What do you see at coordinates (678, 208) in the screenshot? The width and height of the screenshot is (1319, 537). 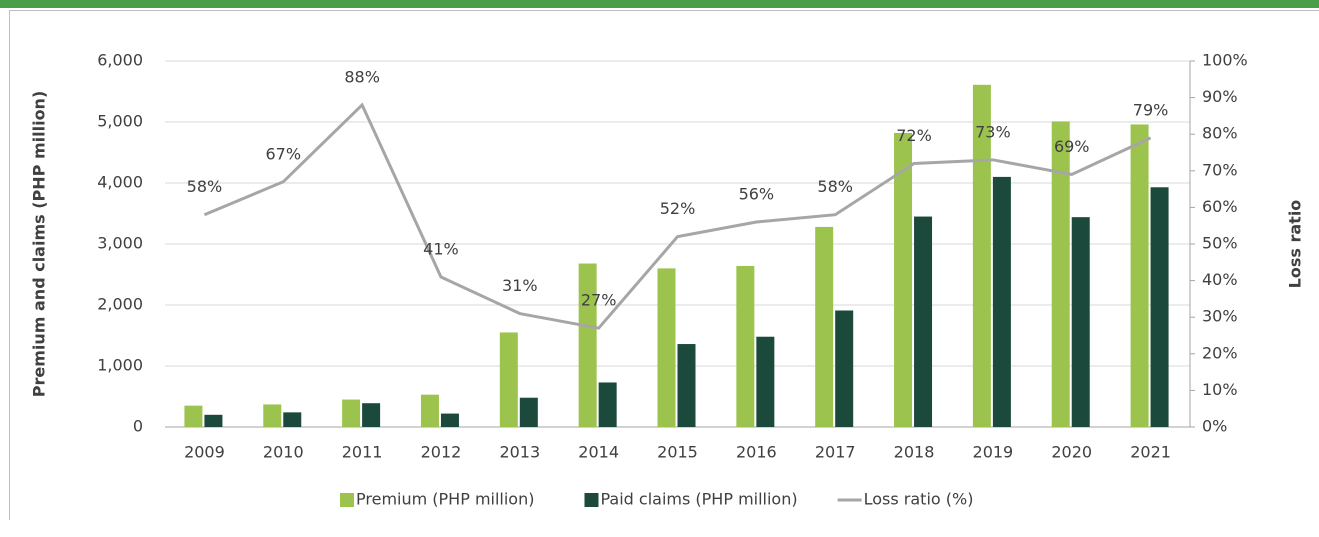 I see `data-label: 52%` at bounding box center [678, 208].